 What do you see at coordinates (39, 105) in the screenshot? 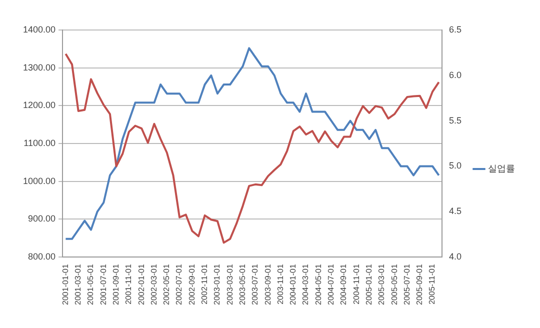
I see `y-tick-label: 1200.00` at bounding box center [39, 105].